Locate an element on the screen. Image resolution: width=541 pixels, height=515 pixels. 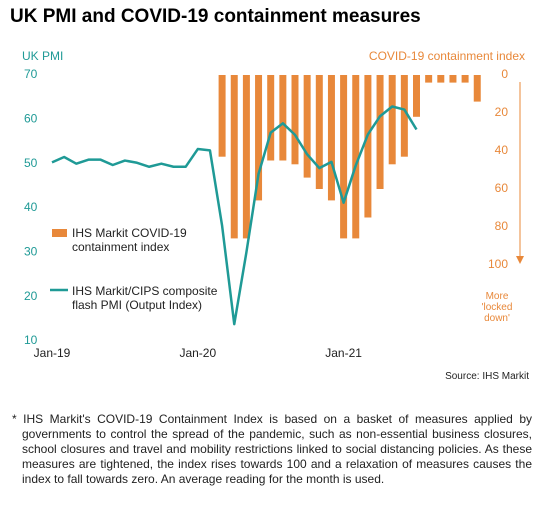
y-tick-label: 70 is located at coordinates (31, 74).